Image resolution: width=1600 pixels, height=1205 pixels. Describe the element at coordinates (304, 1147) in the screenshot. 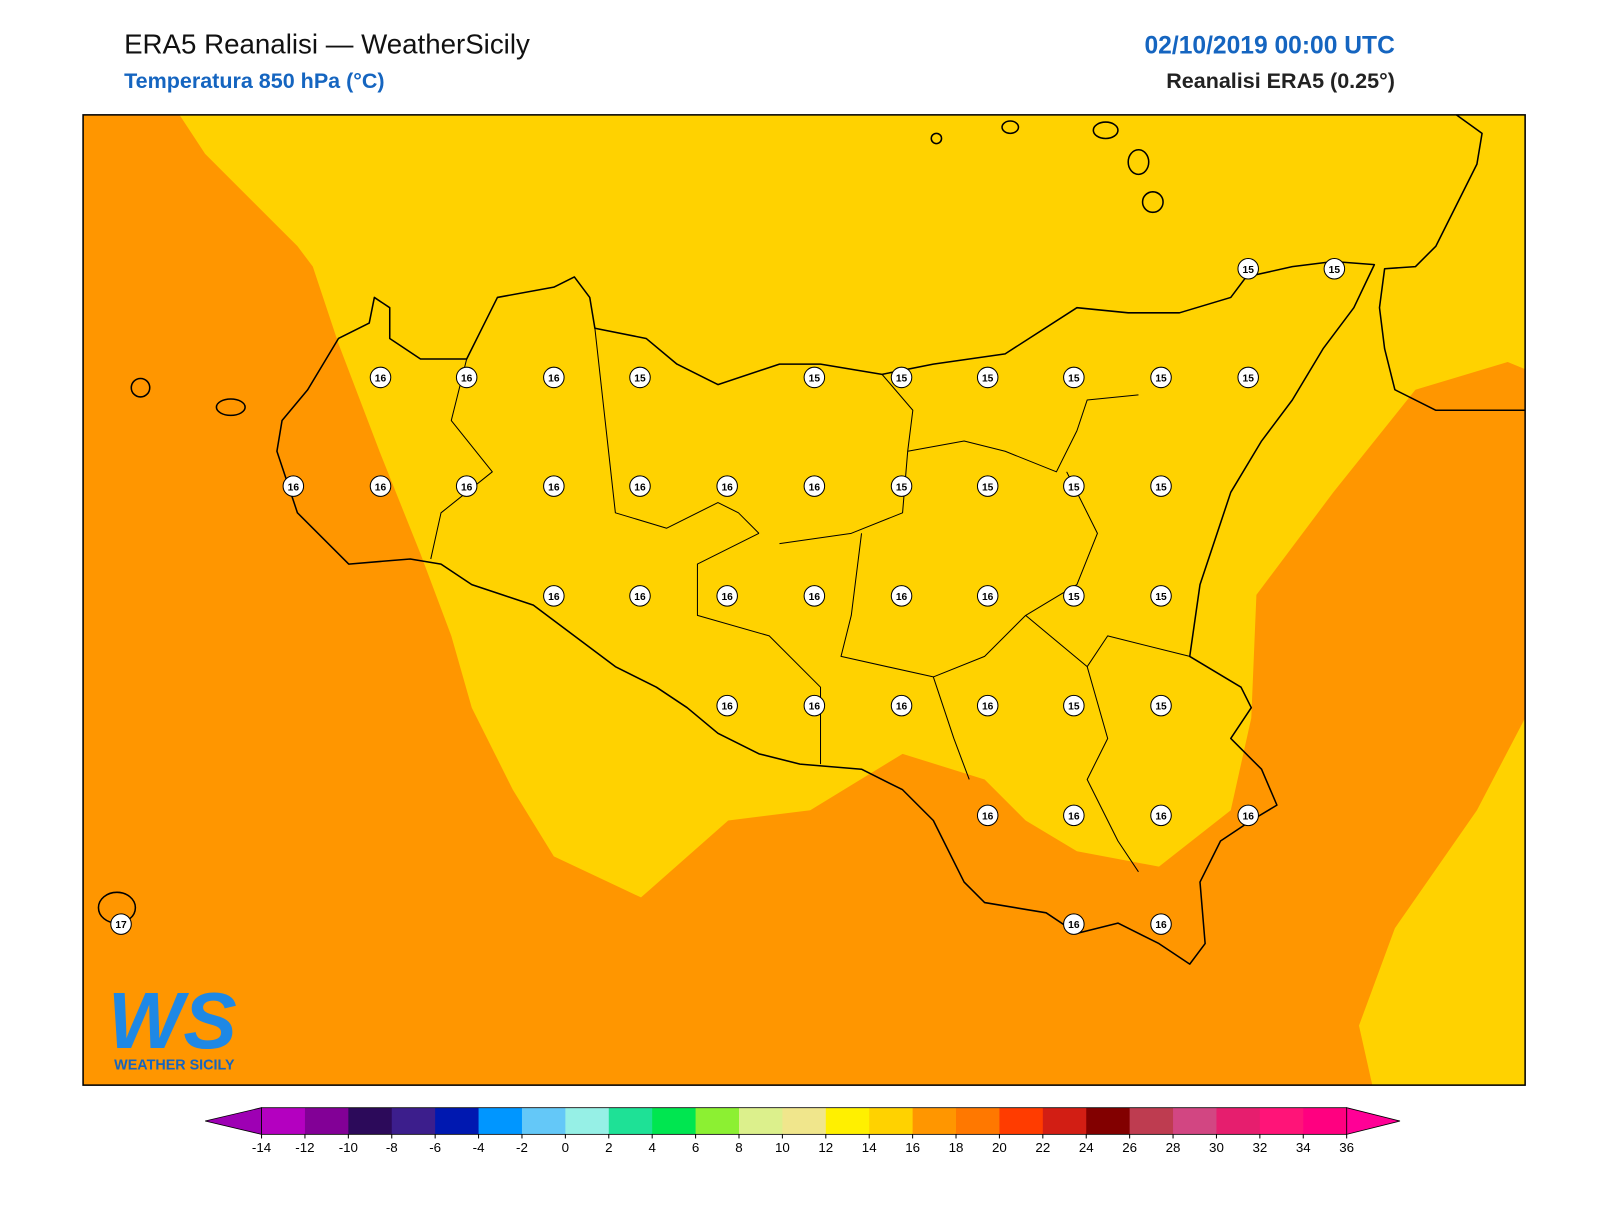

I see `colorbar-tick-label: -12` at that location.